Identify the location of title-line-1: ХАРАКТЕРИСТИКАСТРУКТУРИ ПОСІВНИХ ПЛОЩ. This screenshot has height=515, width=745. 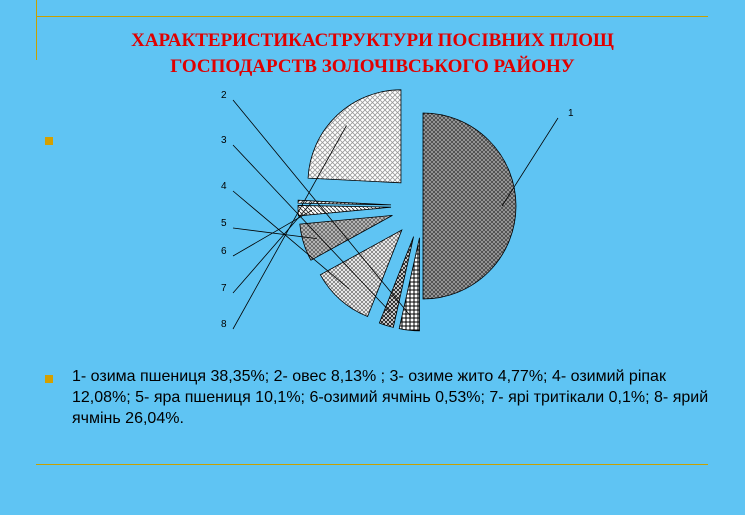
(372, 40).